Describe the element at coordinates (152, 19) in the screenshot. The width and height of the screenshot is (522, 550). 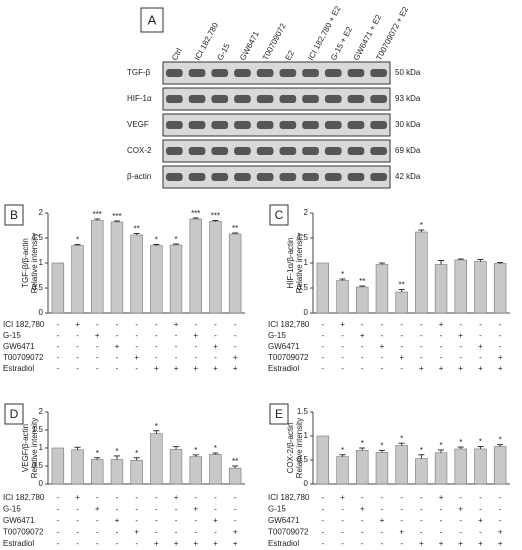
I see `panel-label: A` at that location.